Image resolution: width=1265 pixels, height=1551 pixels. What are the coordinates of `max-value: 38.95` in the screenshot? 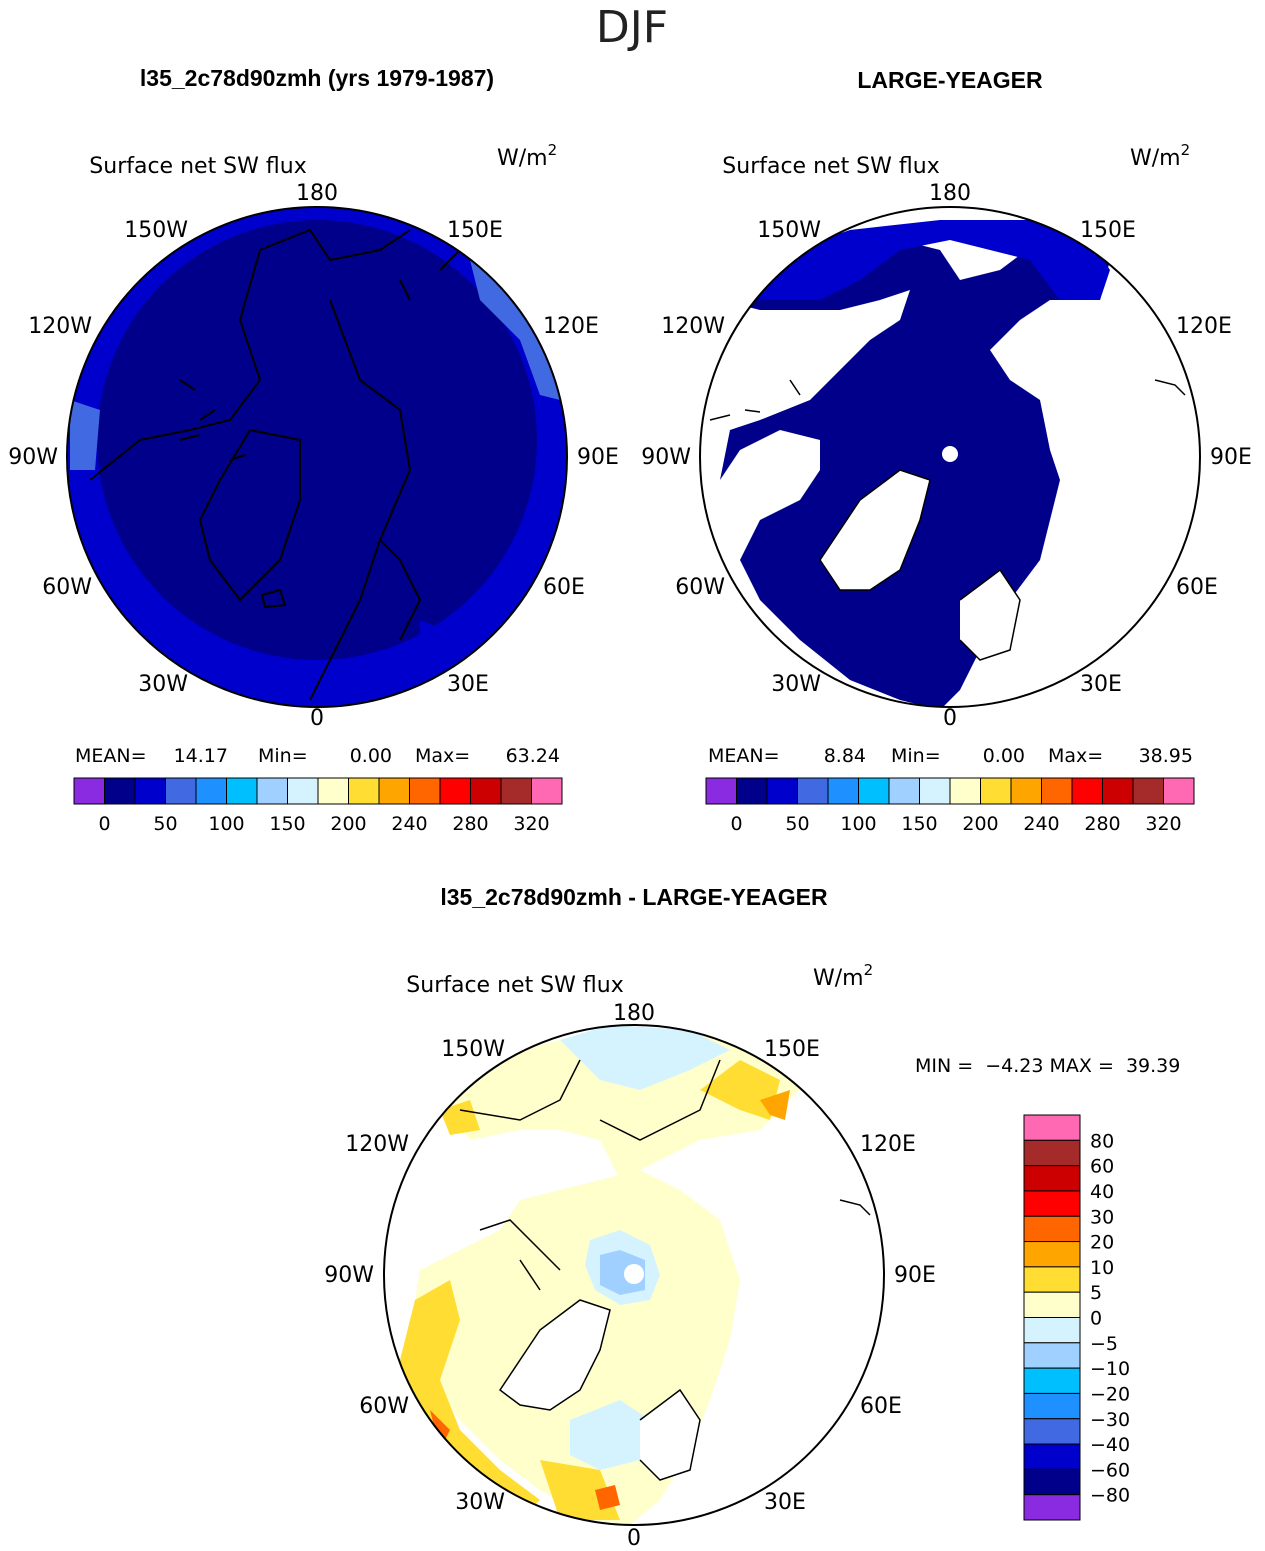 It's located at (1166, 756).